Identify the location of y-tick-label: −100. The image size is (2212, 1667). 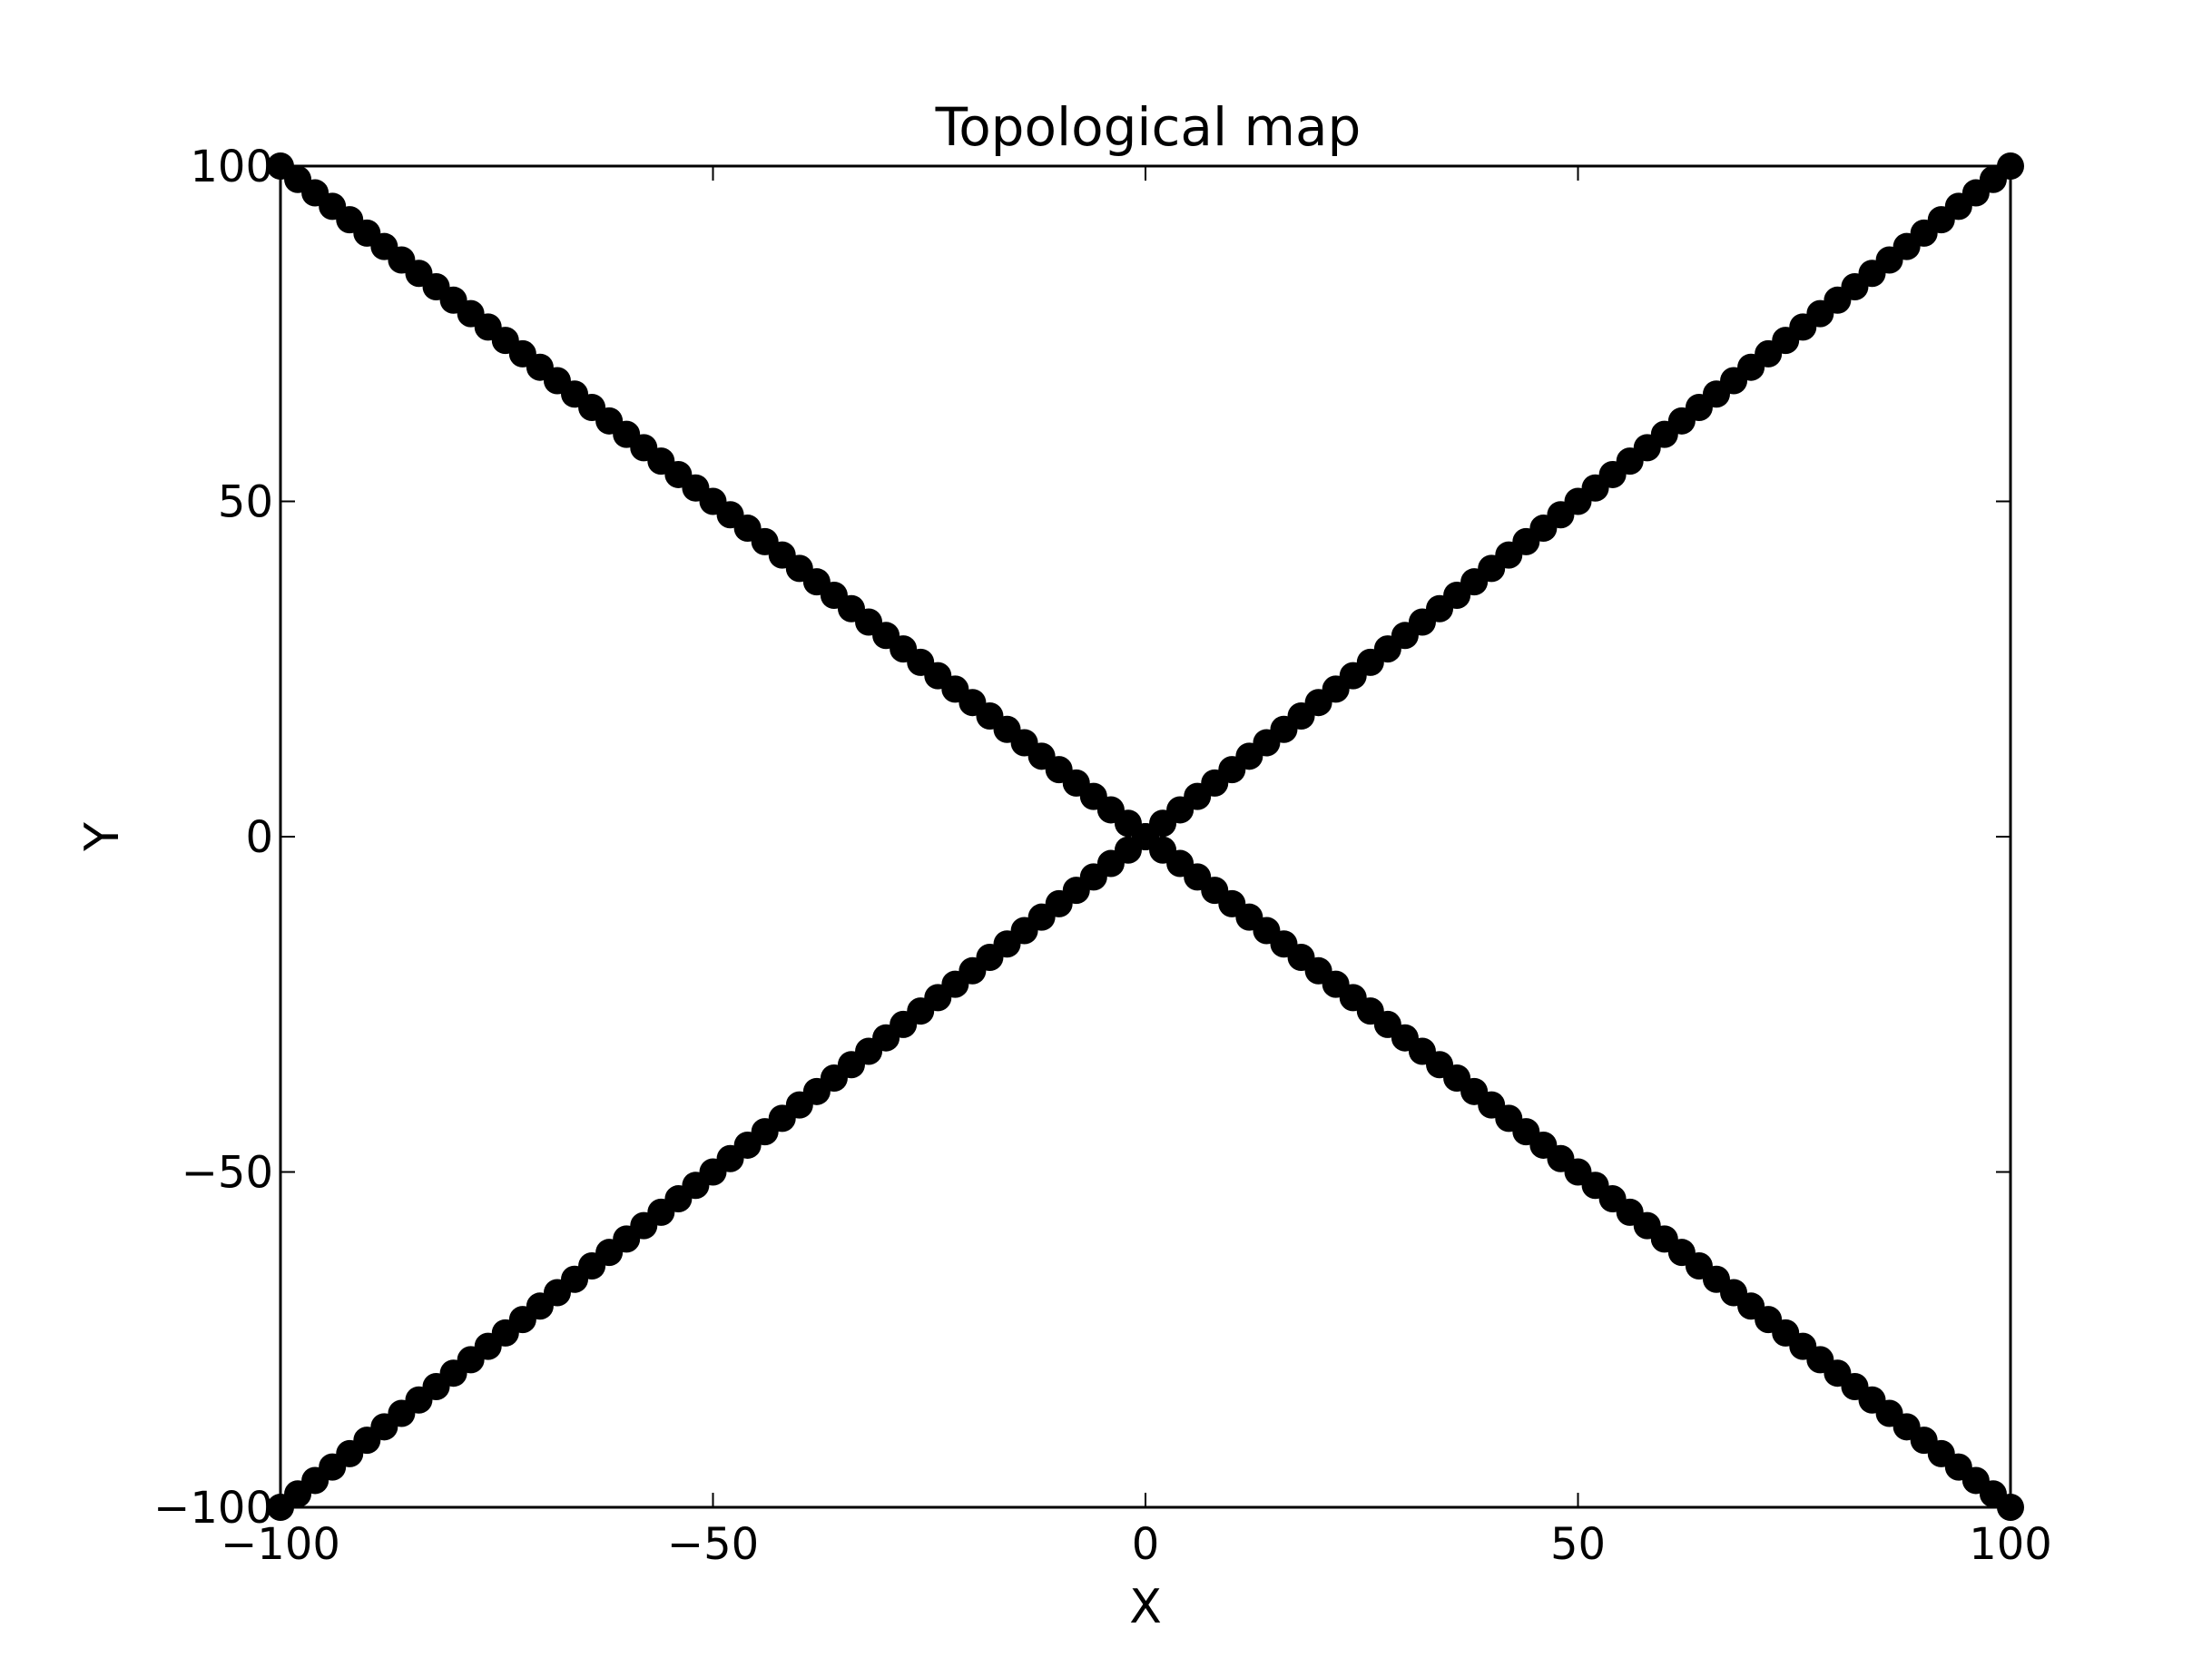
(213, 1508).